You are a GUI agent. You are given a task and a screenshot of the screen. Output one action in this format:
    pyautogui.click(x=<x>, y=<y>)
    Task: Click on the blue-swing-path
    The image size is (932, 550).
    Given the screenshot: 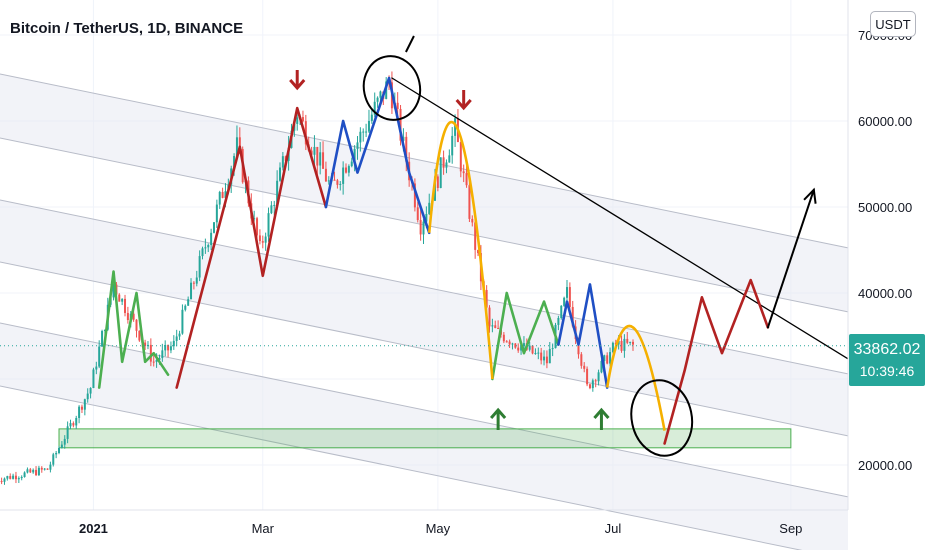 What is the action you would take?
    pyautogui.click(x=377, y=155)
    